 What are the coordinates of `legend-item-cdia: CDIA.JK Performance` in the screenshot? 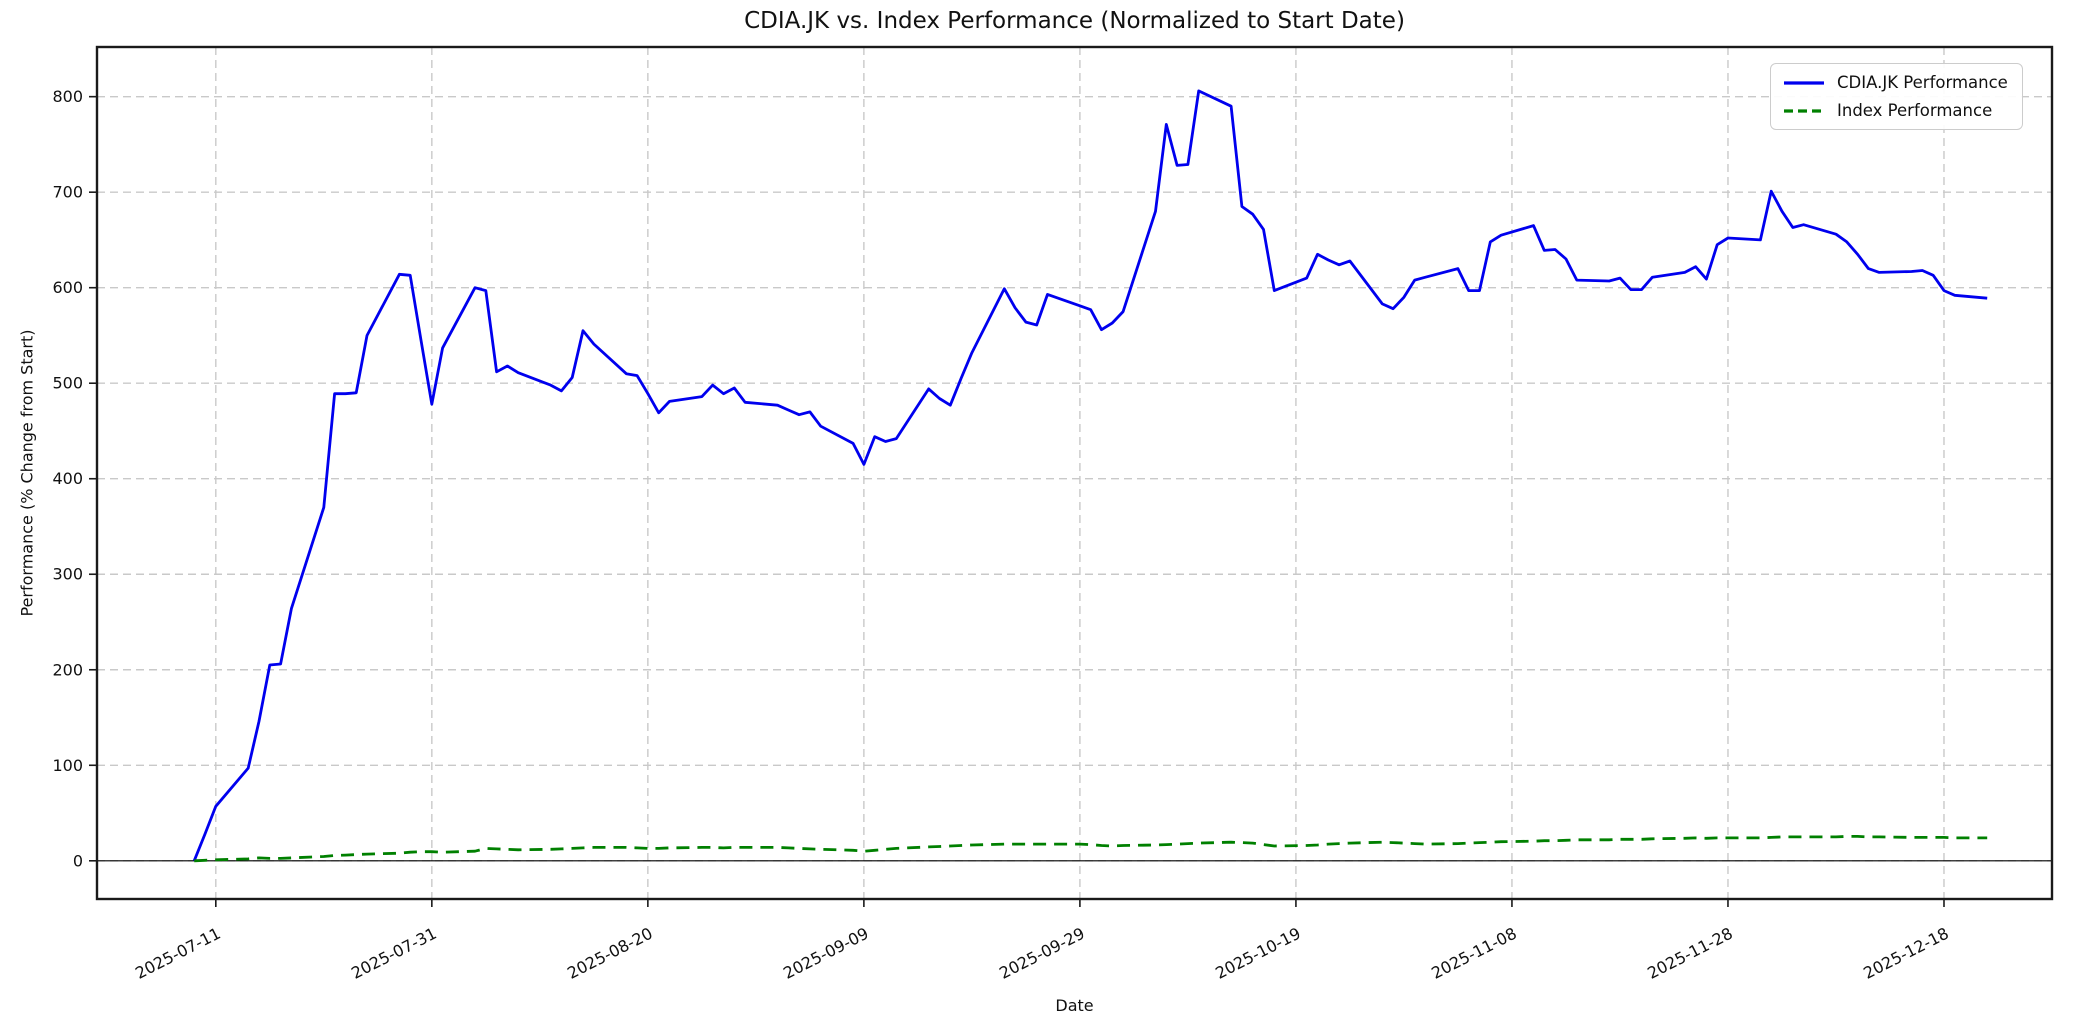 It's located at (1895, 82).